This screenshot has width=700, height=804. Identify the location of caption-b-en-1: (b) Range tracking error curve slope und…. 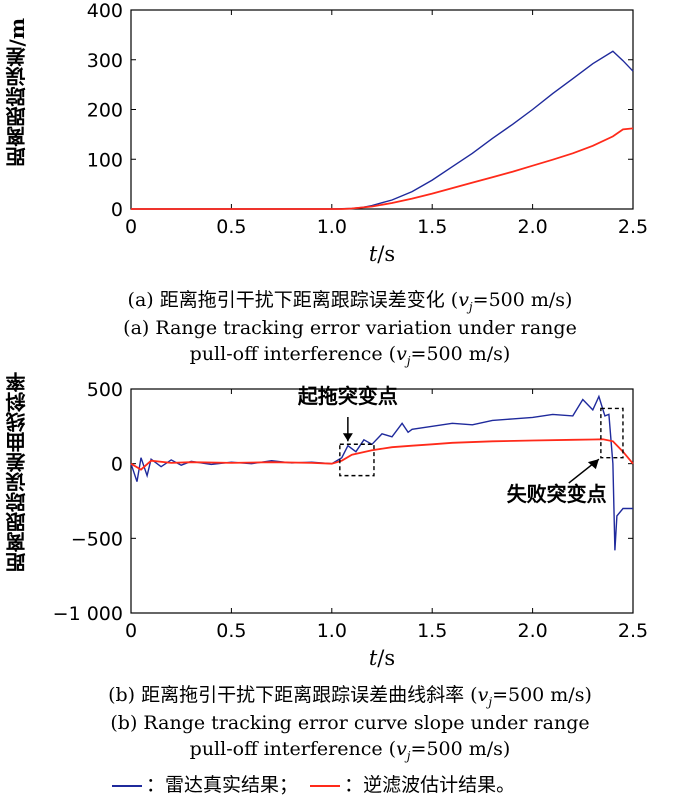
(350, 723).